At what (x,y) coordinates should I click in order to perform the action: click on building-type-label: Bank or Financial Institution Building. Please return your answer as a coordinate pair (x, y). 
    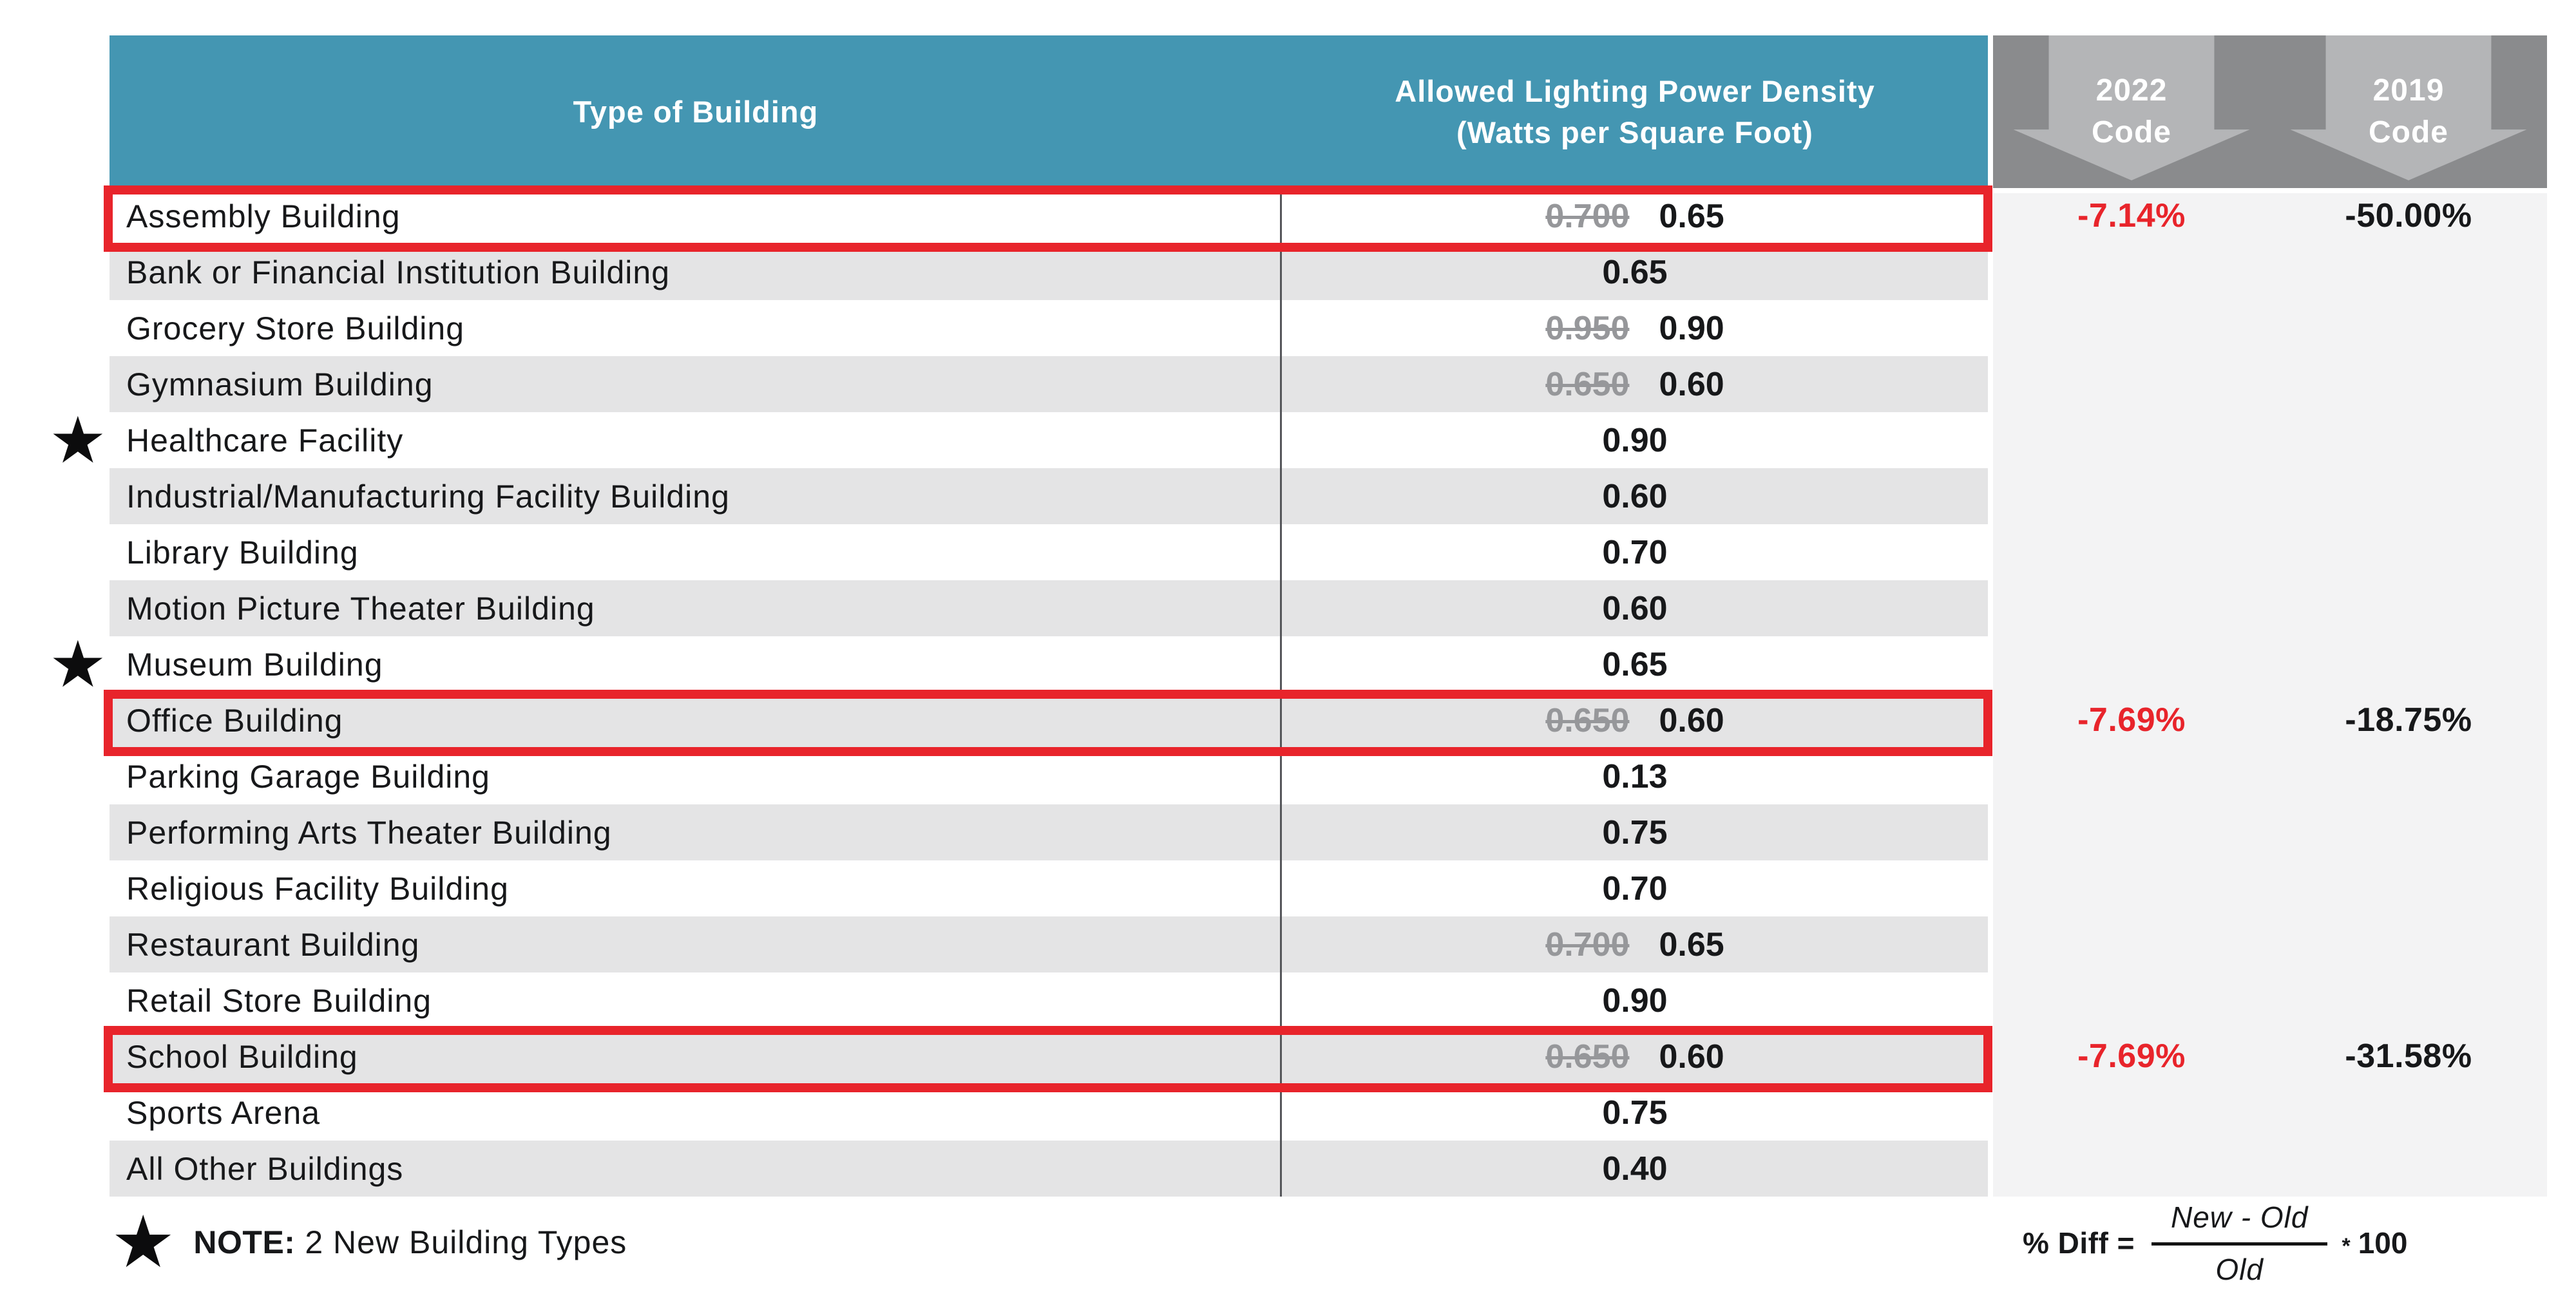
    Looking at the image, I should click on (398, 272).